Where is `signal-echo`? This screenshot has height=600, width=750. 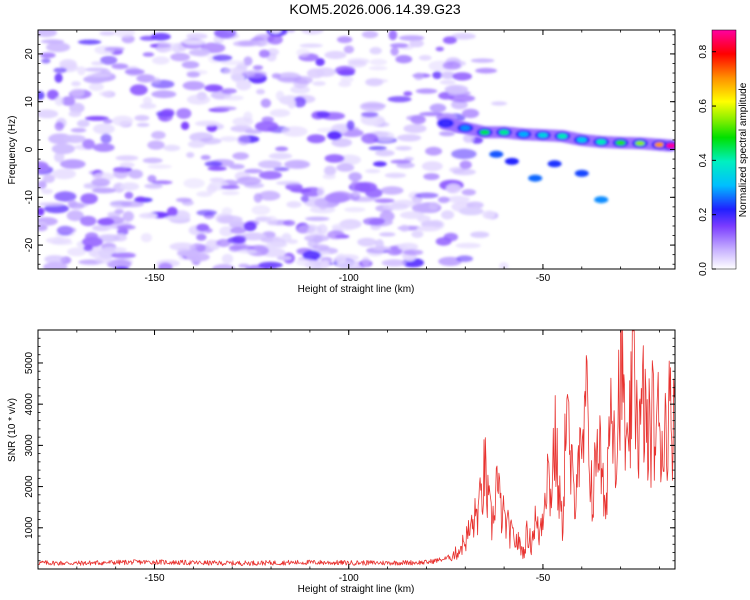
signal-echo is located at coordinates (581, 173).